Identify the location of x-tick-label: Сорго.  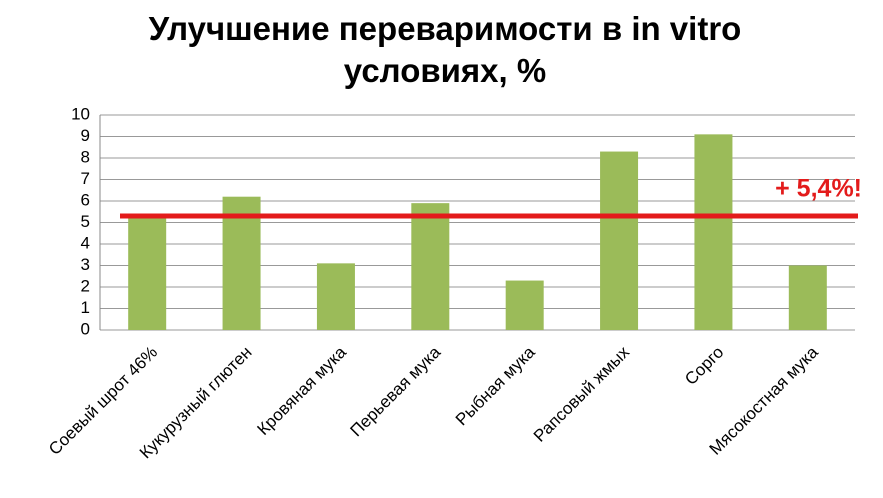
(704, 366).